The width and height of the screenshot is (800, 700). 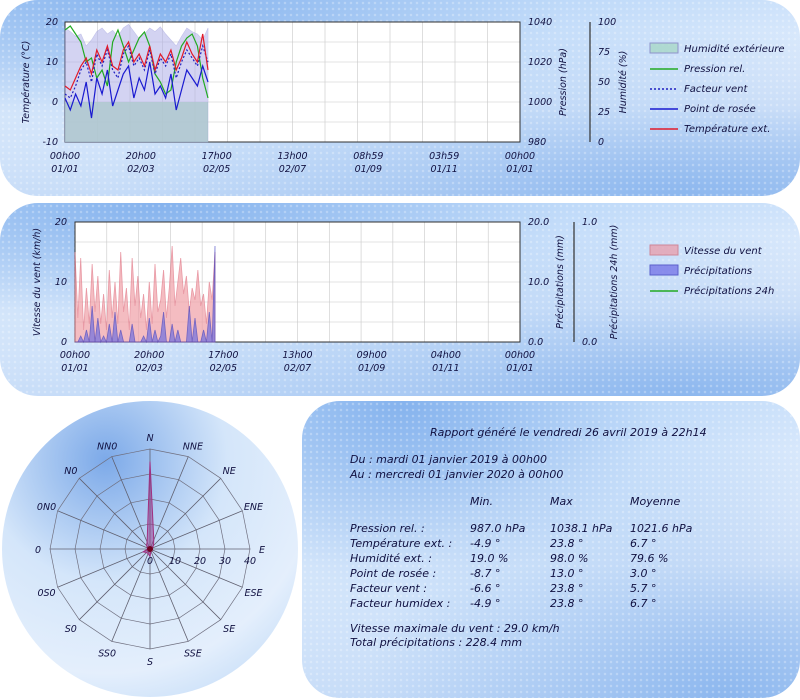 What do you see at coordinates (537, 142) in the screenshot?
I see `y-tick-label: 980` at bounding box center [537, 142].